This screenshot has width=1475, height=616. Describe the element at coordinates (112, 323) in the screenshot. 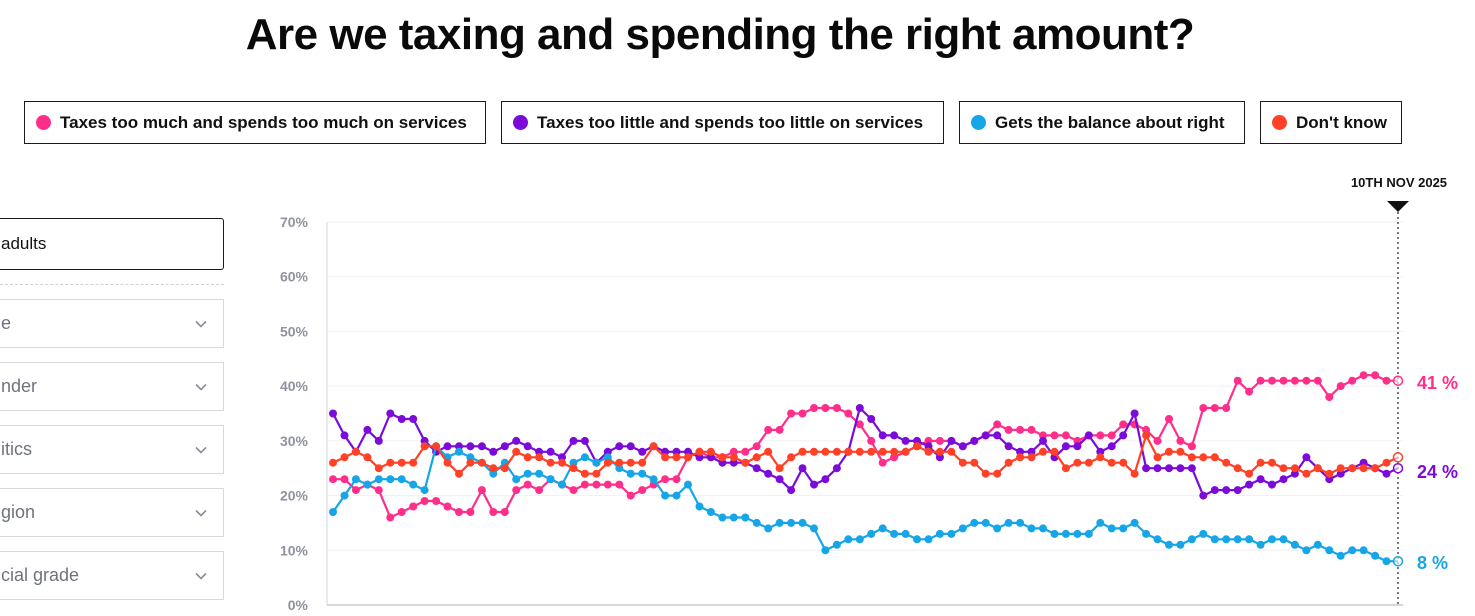

I see `filter-age: e` at that location.